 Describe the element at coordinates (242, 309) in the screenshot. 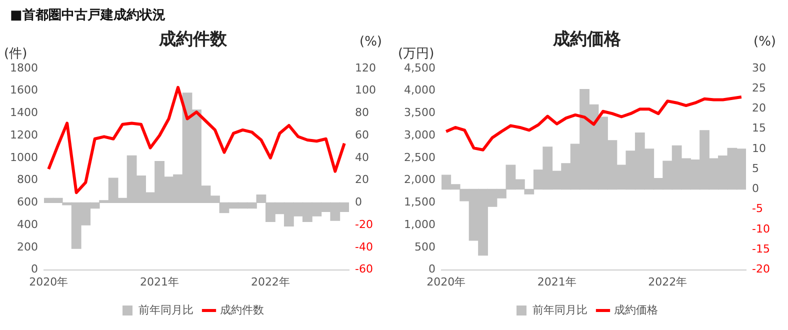

I see `legend-label: 成約件数` at that location.